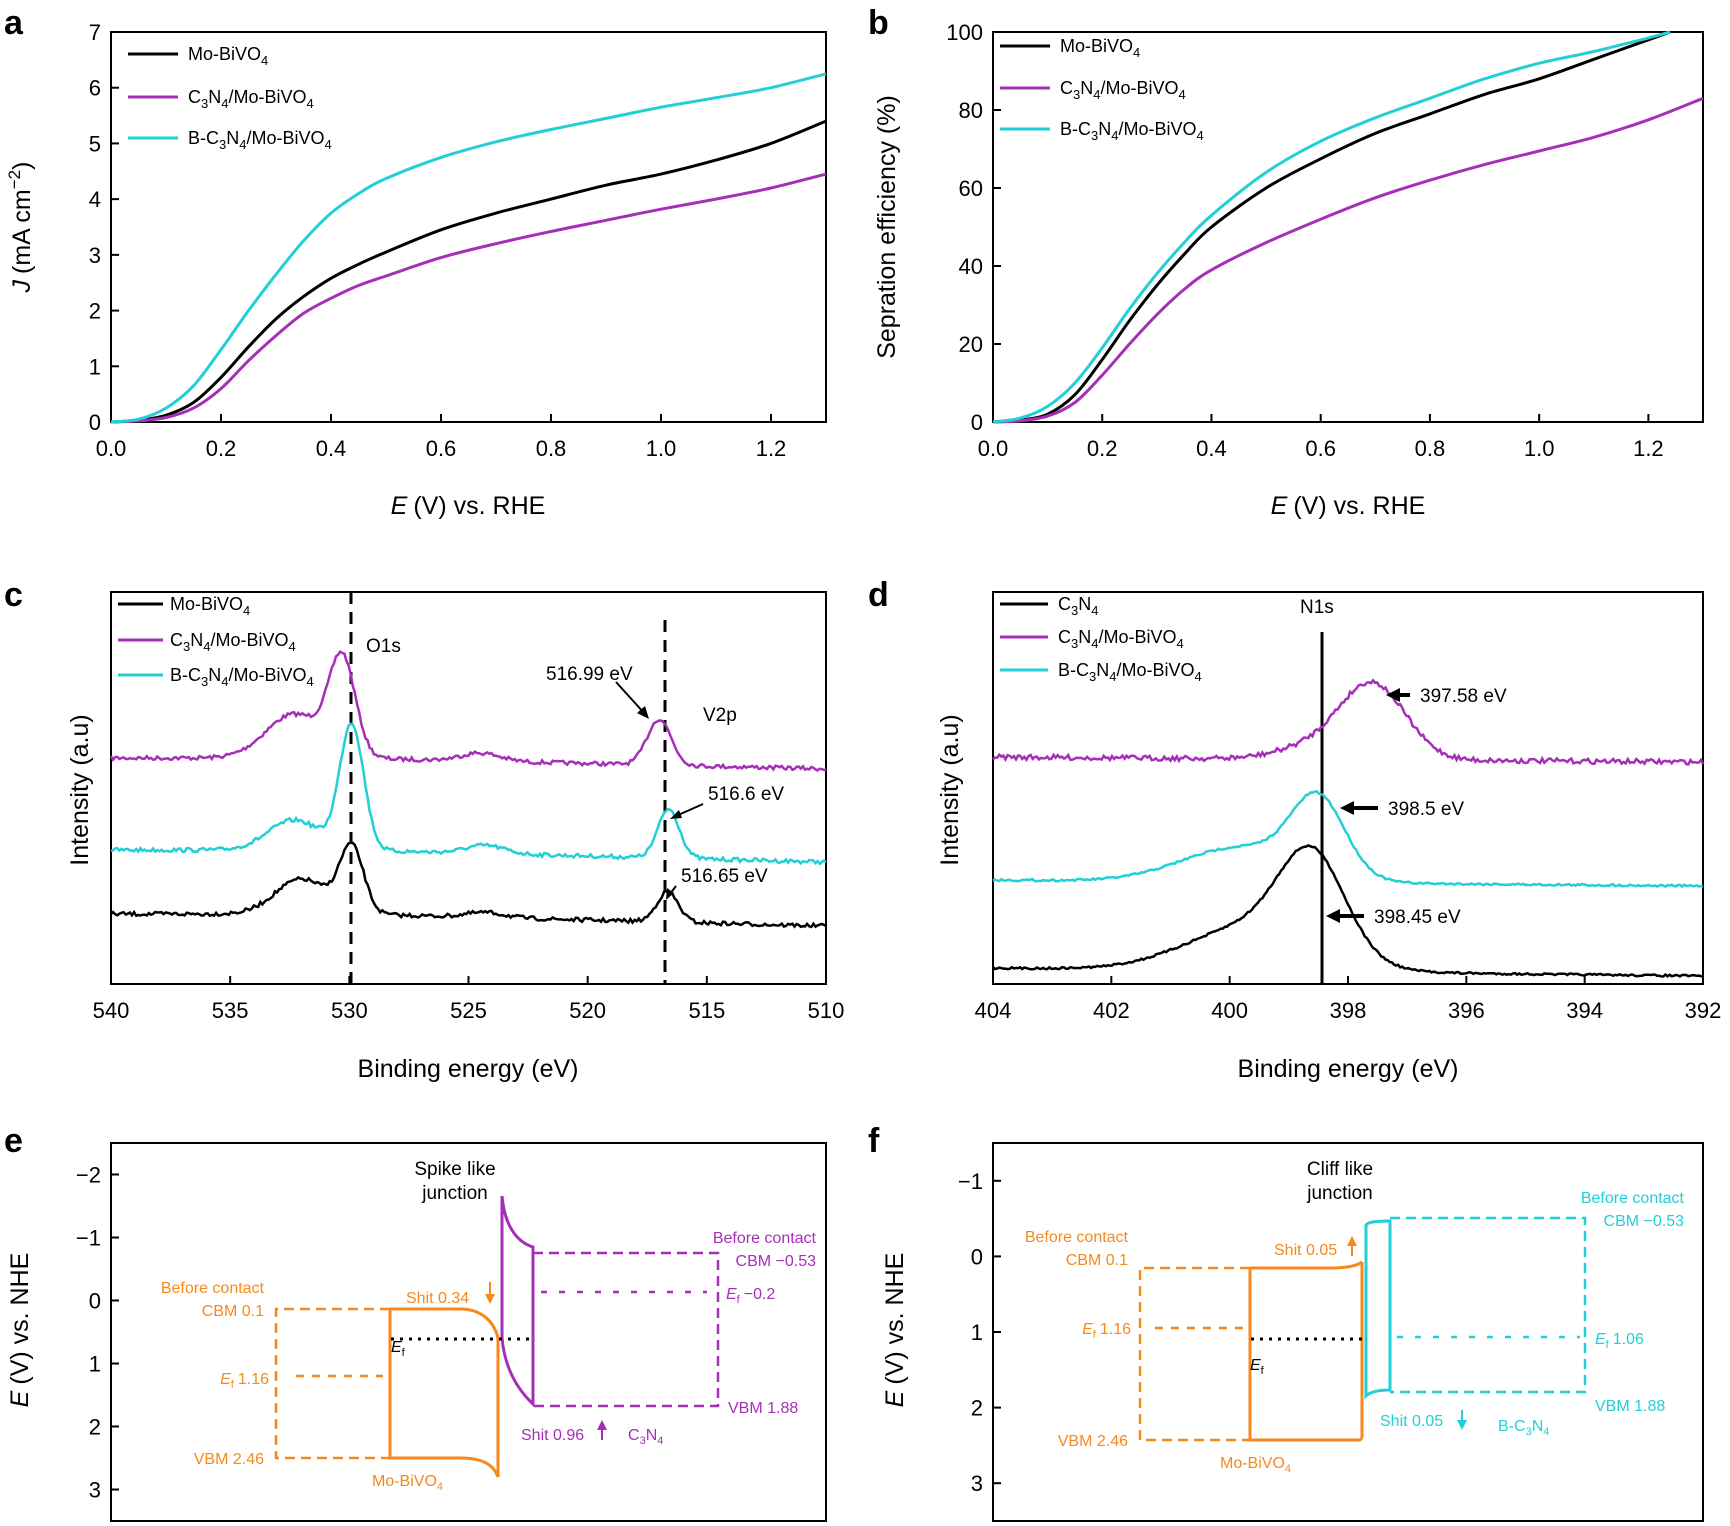  Describe the element at coordinates (1466, 1010) in the screenshot. I see `x-tick-label: 396` at that location.